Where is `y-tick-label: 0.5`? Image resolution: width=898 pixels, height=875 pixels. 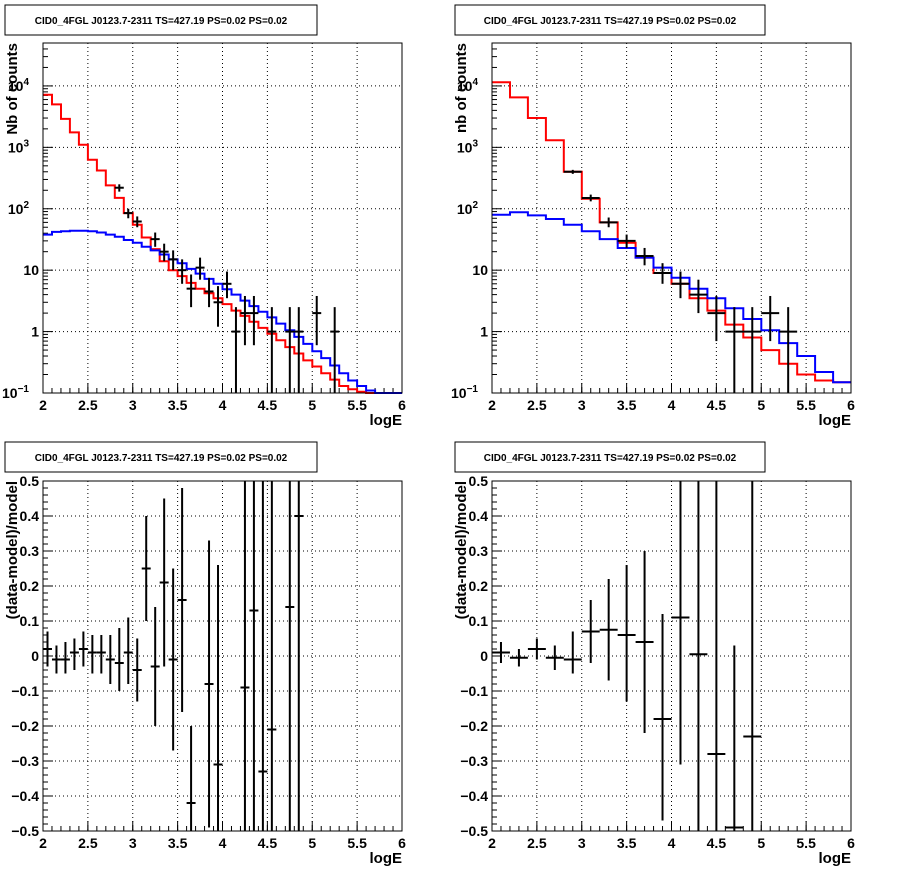 y-tick-label: 0.5 is located at coordinates (30, 481).